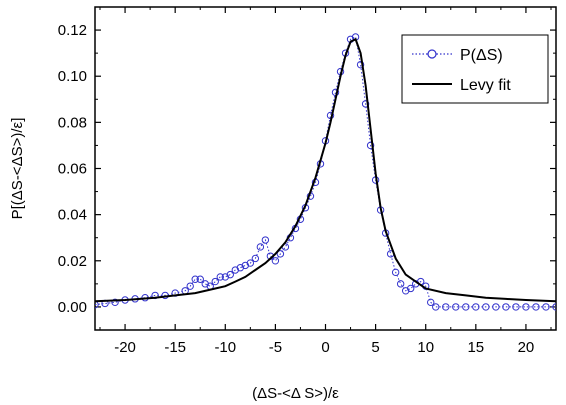 The height and width of the screenshot is (405, 566). What do you see at coordinates (325, 347) in the screenshot?
I see `x-tick-label: 0` at bounding box center [325, 347].